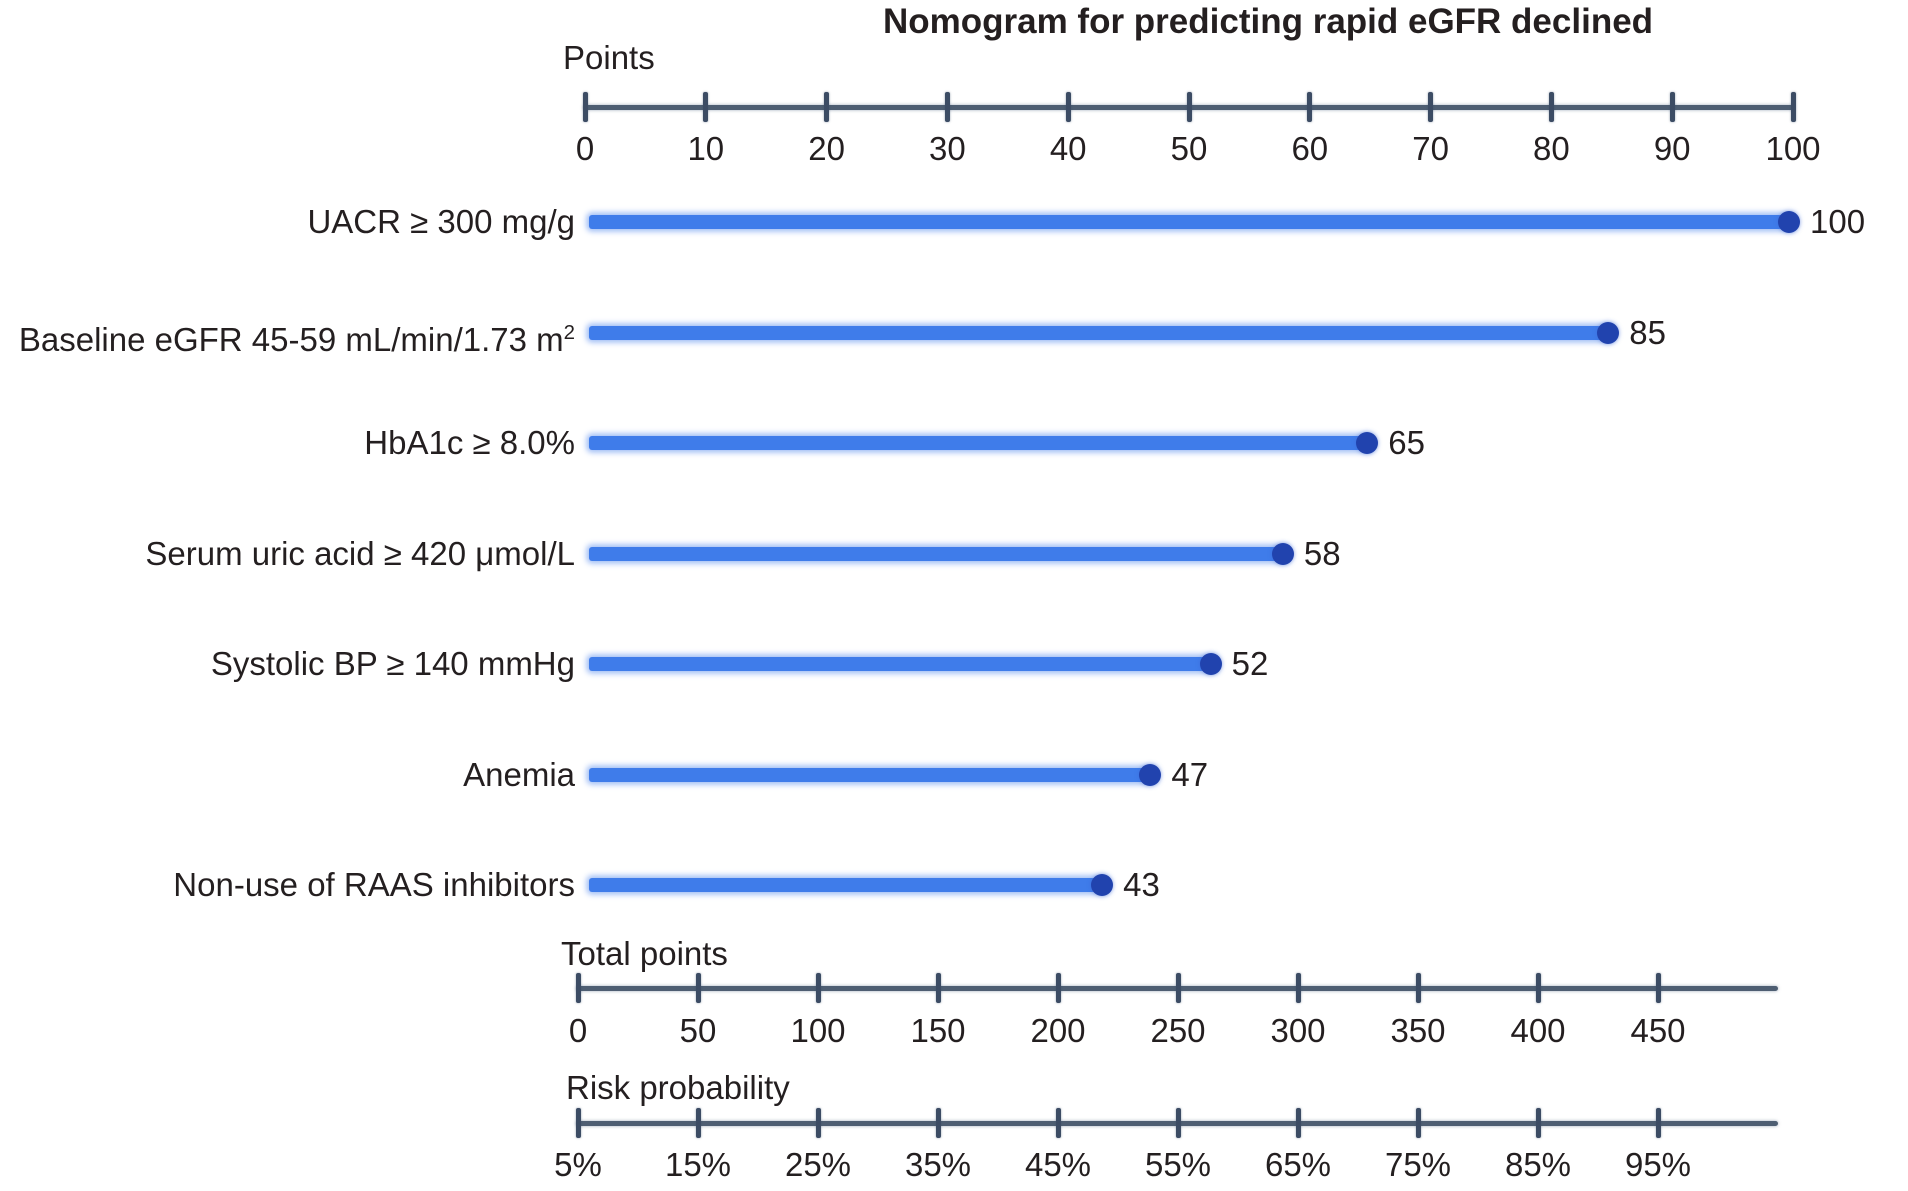  I want to click on points-tick-label: 50, so click(1189, 148).